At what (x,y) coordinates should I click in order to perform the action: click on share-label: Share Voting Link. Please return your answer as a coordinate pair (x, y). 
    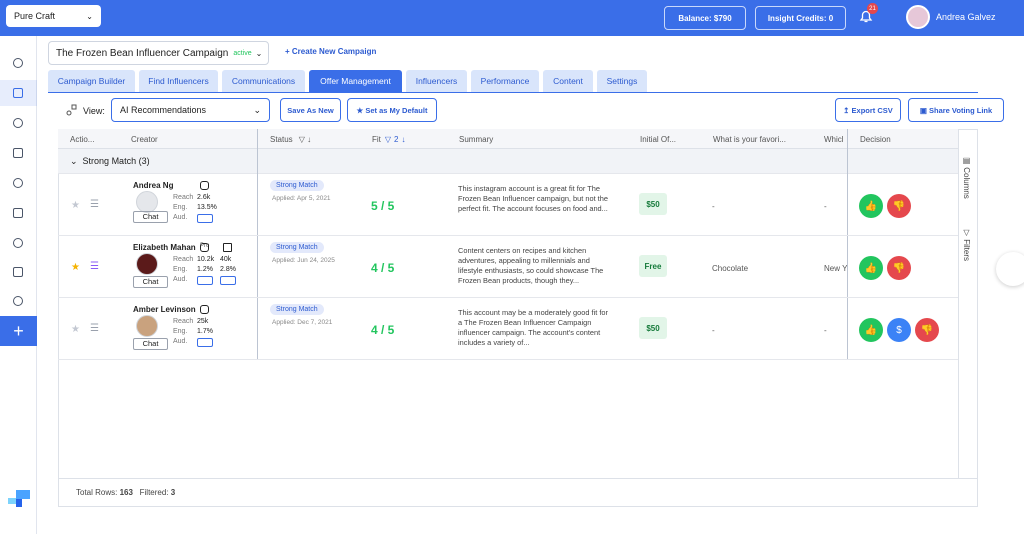
    Looking at the image, I should click on (960, 110).